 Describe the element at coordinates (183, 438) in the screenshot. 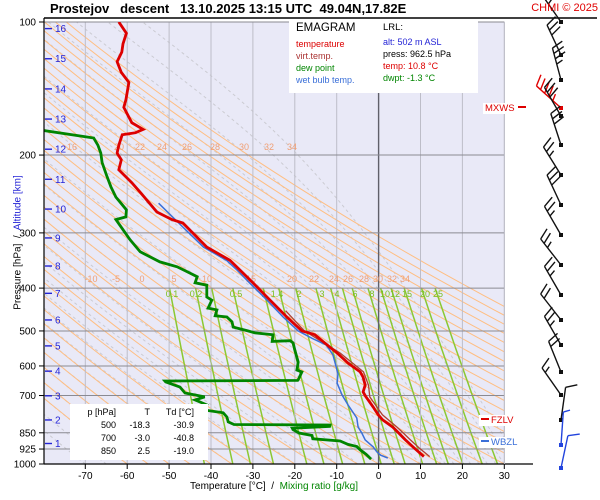

I see `cell-td-700: -40.8` at that location.